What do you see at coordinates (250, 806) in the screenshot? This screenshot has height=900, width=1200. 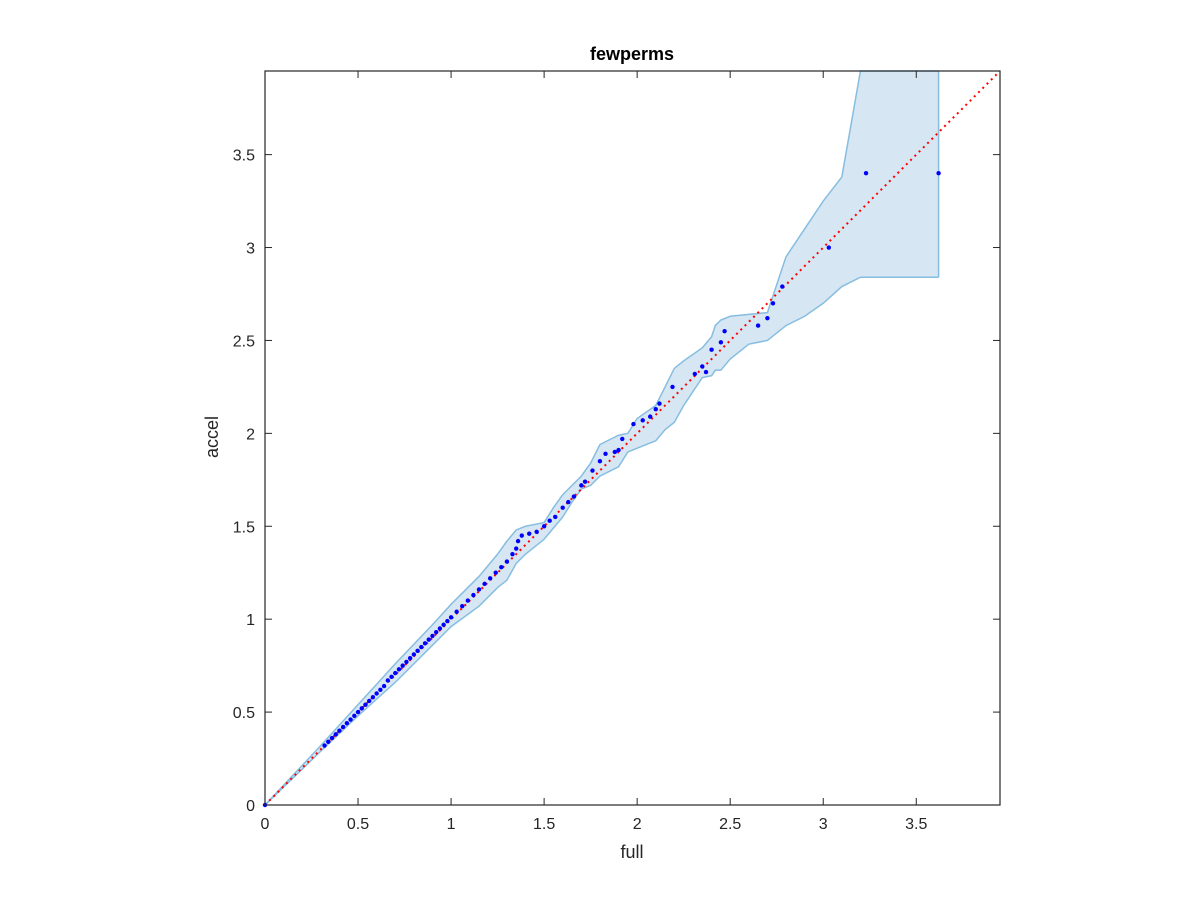 I see `y-tick-label: 0` at bounding box center [250, 806].